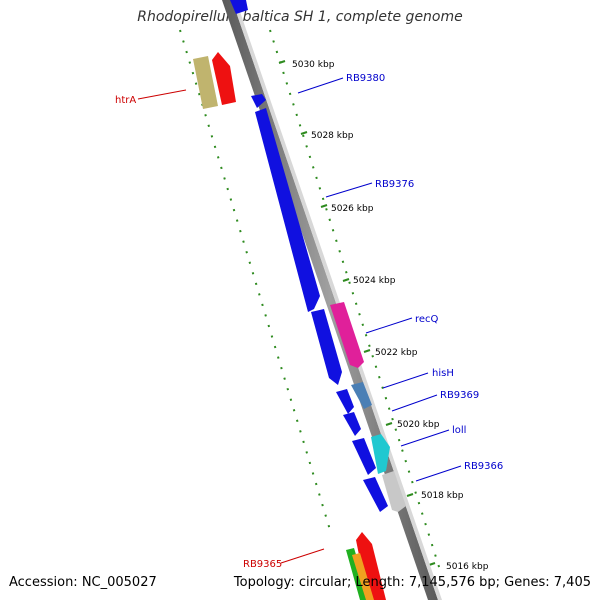 This screenshot has height=600, width=600. Describe the element at coordinates (332, 136) in the screenshot. I see `kbp-5028: 5028 kbp` at that location.